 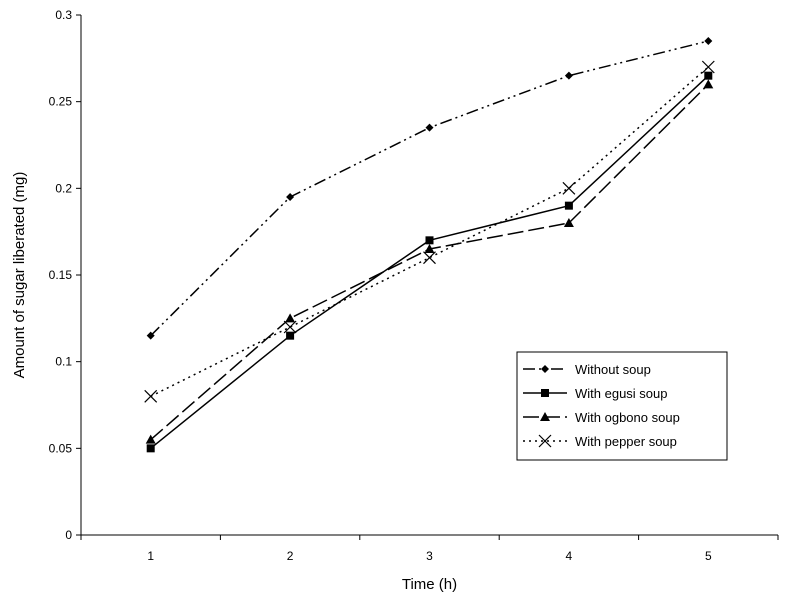 I want to click on legend-entry: With egusi soup, so click(x=595, y=393).